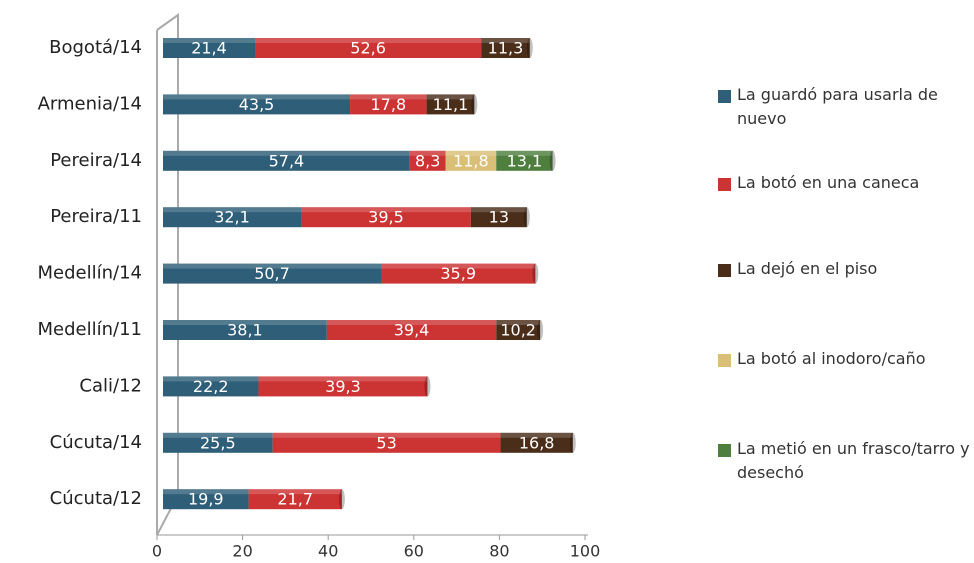 The height and width of the screenshot is (563, 974). I want to click on value-label: 13,1, so click(525, 160).